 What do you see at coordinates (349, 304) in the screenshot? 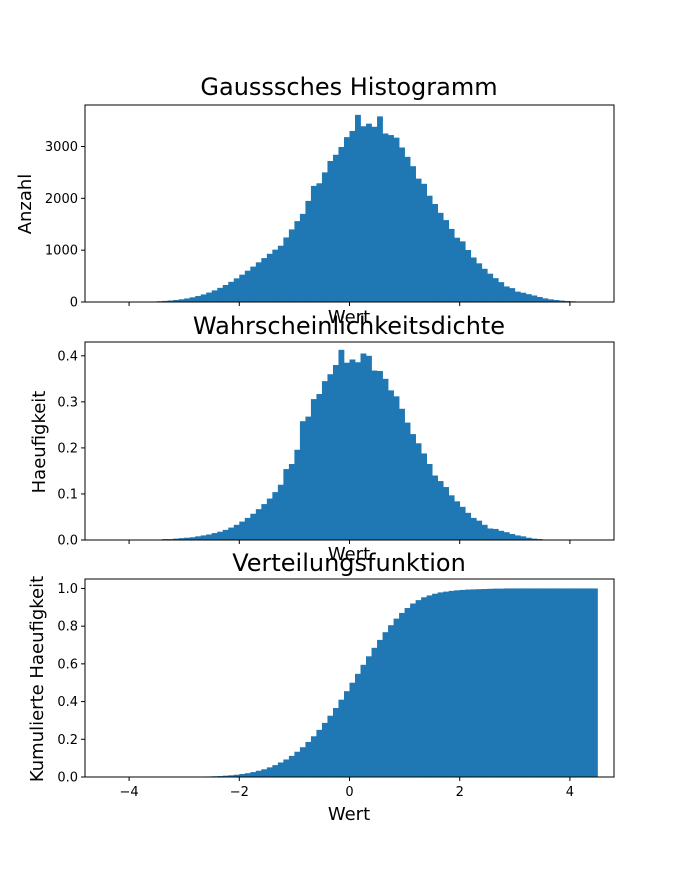
I see `histogram-x-ticks` at bounding box center [349, 304].